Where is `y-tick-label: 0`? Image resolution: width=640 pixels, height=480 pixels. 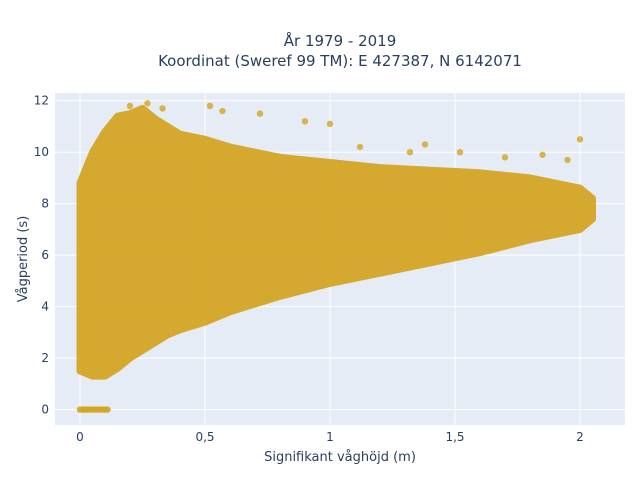 y-tick-label: 0 is located at coordinates (45, 410).